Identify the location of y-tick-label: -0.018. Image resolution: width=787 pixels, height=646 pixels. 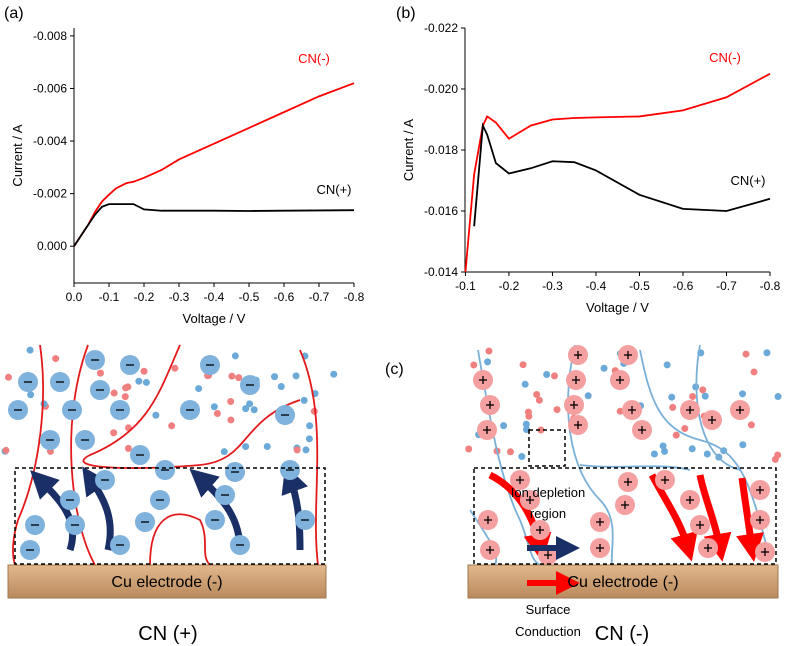
(441, 150).